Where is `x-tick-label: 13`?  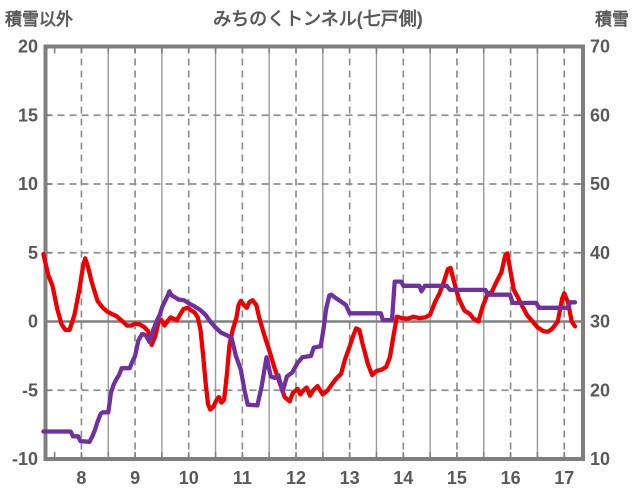 x-tick-label: 13 is located at coordinates (350, 478).